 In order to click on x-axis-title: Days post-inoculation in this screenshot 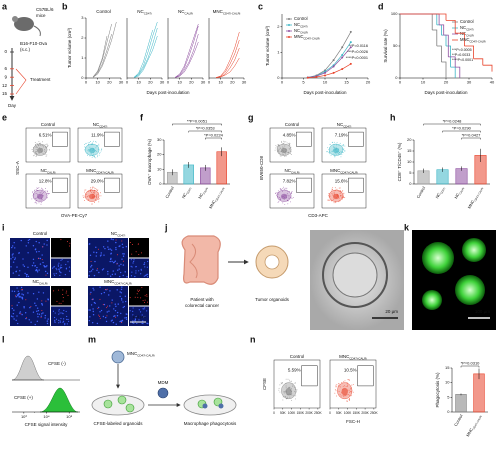, I will do `click(168, 92)`.